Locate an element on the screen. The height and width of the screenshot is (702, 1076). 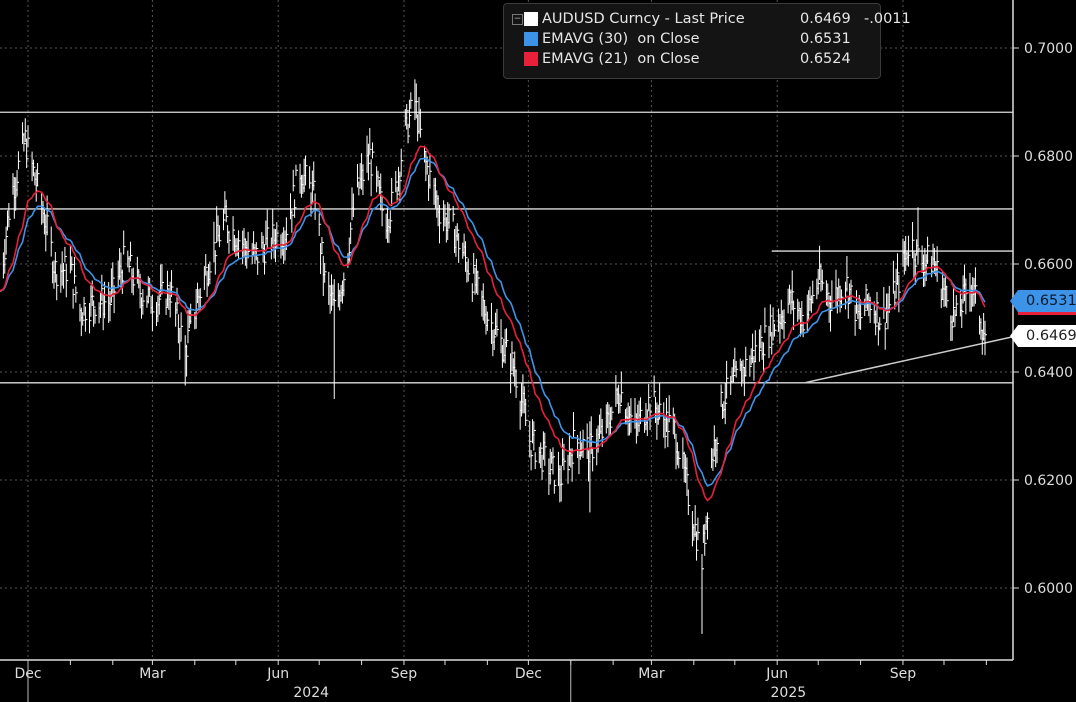
year-label: 2024 is located at coordinates (311, 693).